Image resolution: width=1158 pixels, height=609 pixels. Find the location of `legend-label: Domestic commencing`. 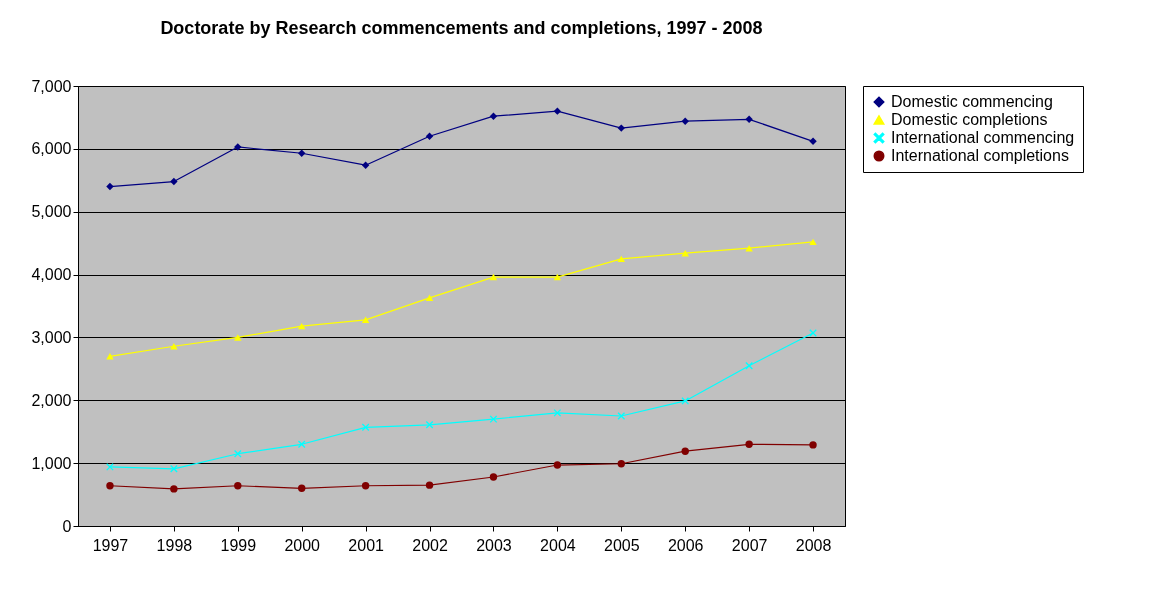

legend-label: Domestic commencing is located at coordinates (972, 101).